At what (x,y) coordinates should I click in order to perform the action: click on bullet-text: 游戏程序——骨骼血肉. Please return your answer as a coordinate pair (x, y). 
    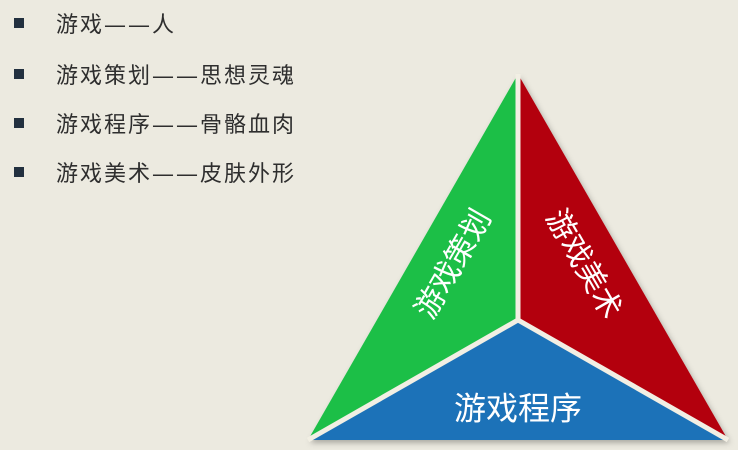
    Looking at the image, I should click on (176, 125).